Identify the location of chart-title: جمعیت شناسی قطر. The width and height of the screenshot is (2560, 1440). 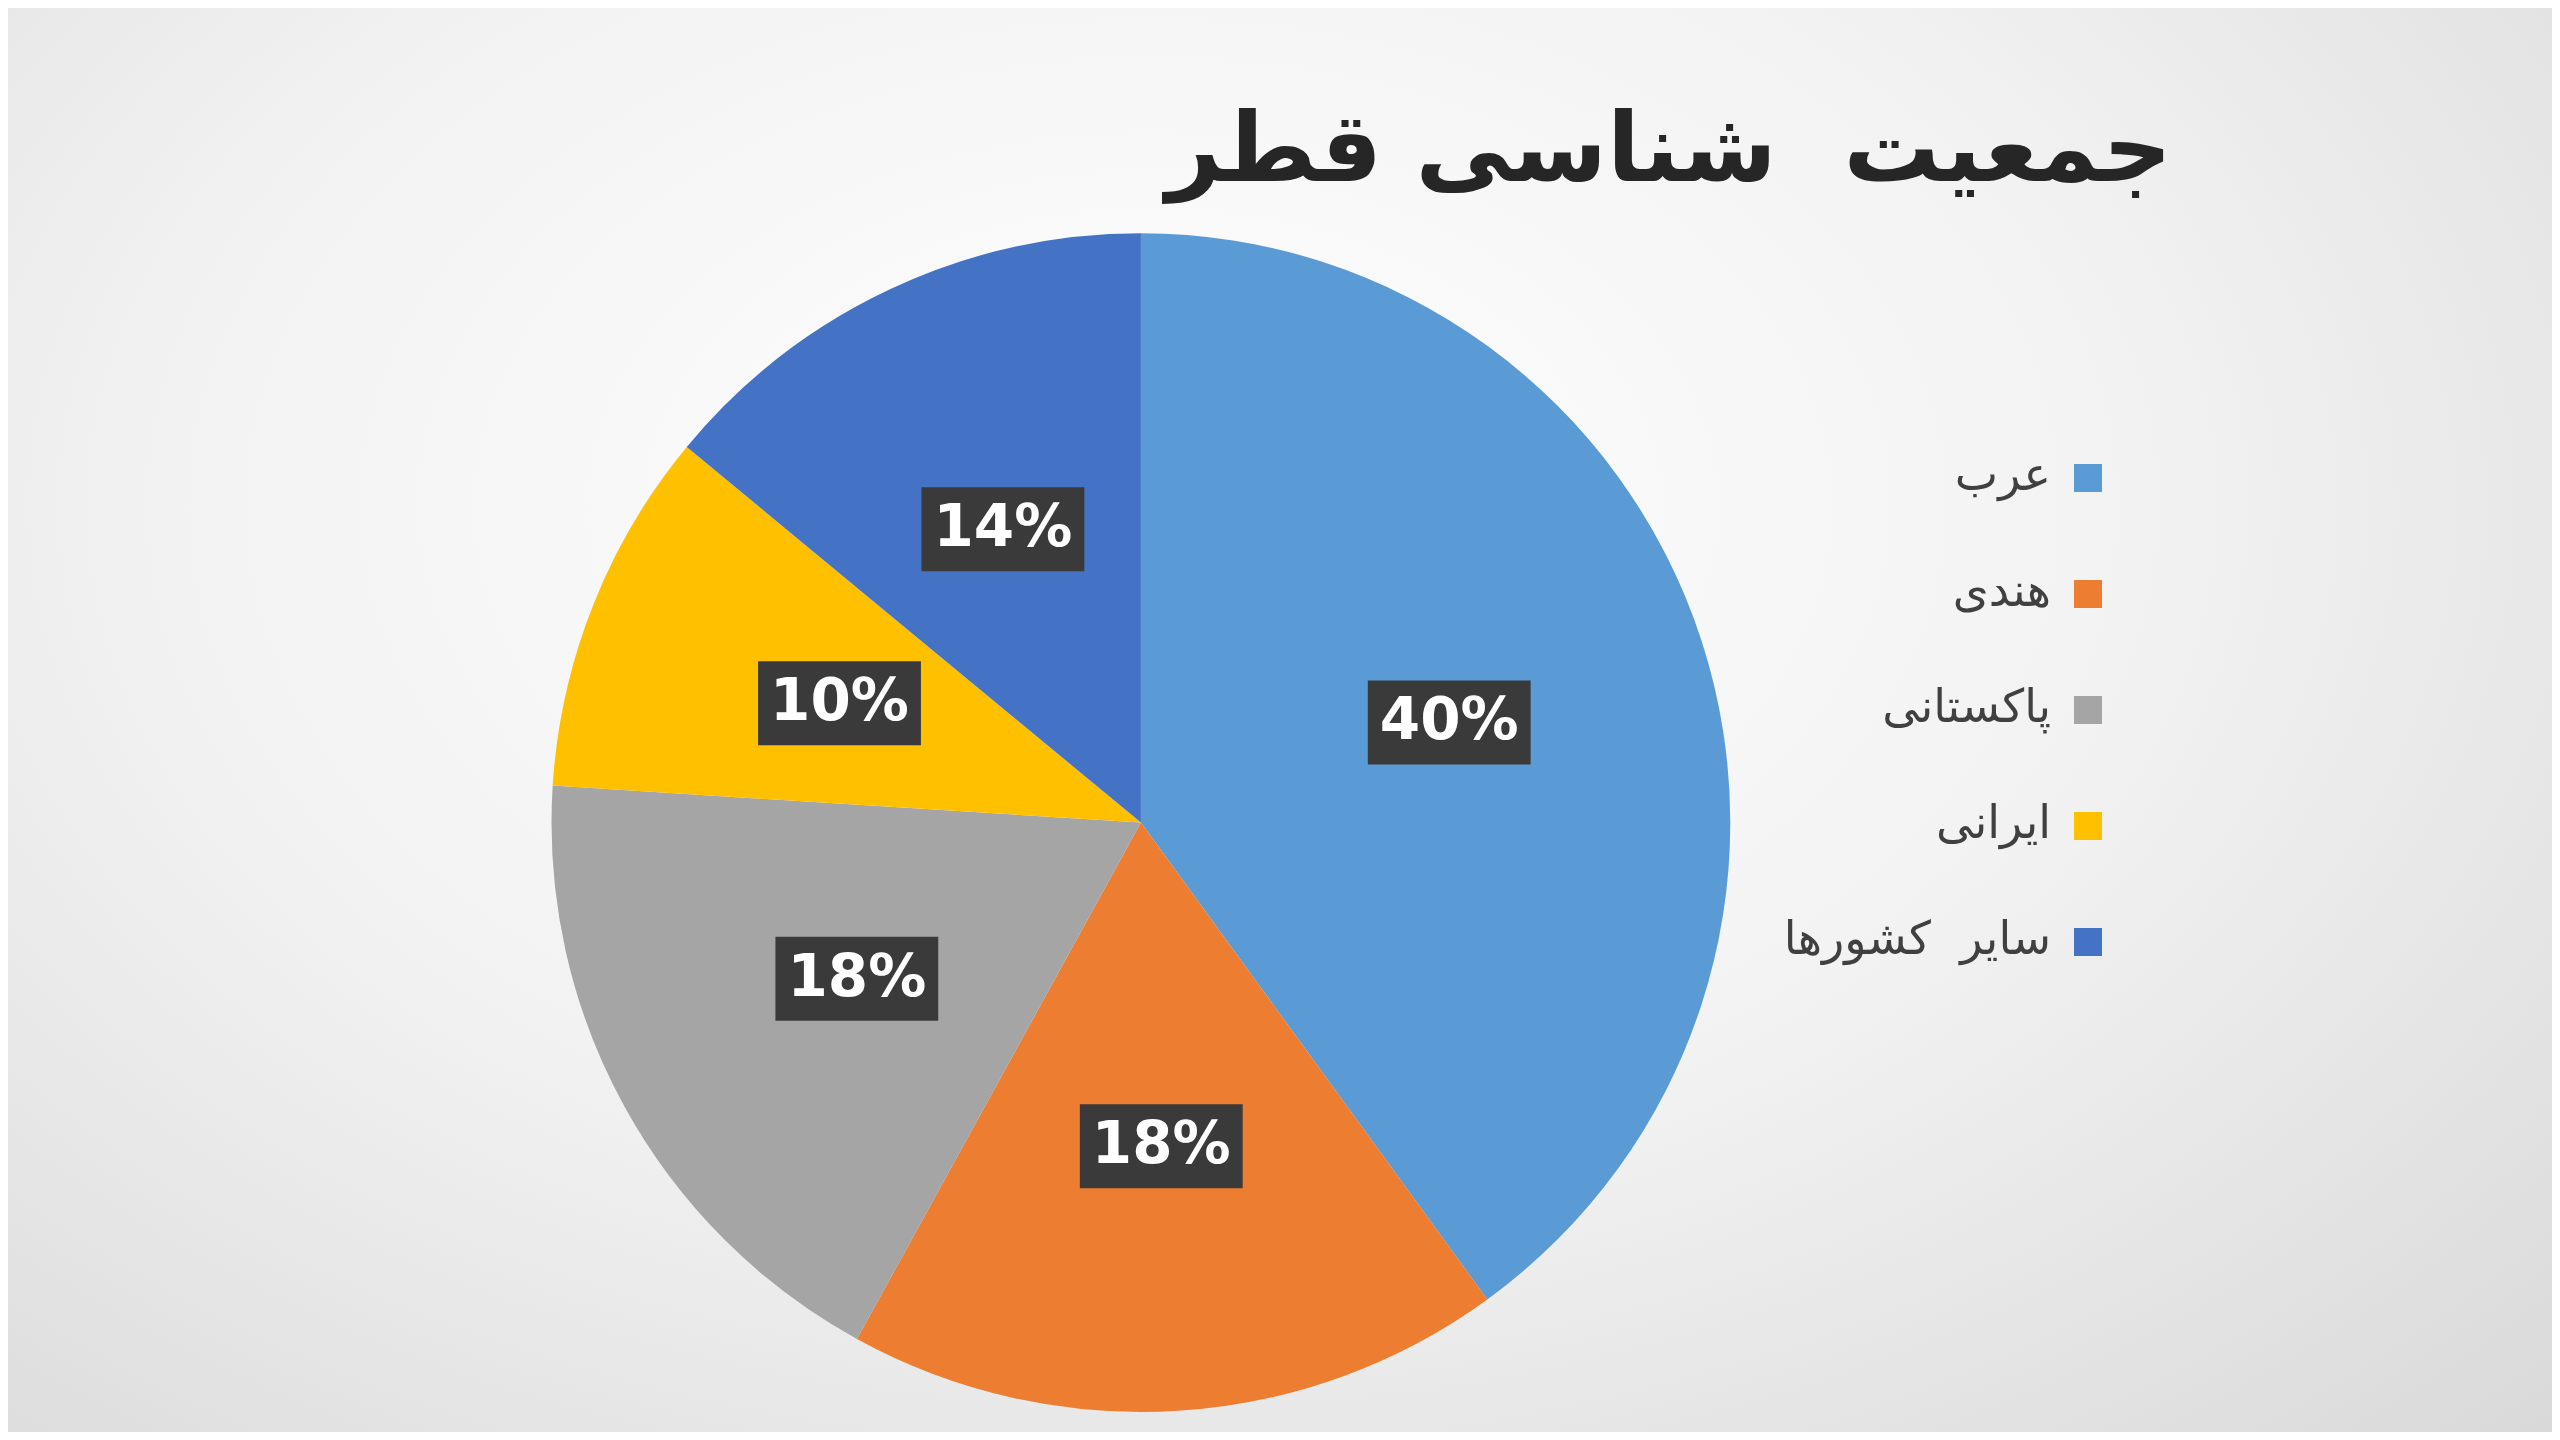
(1666, 147).